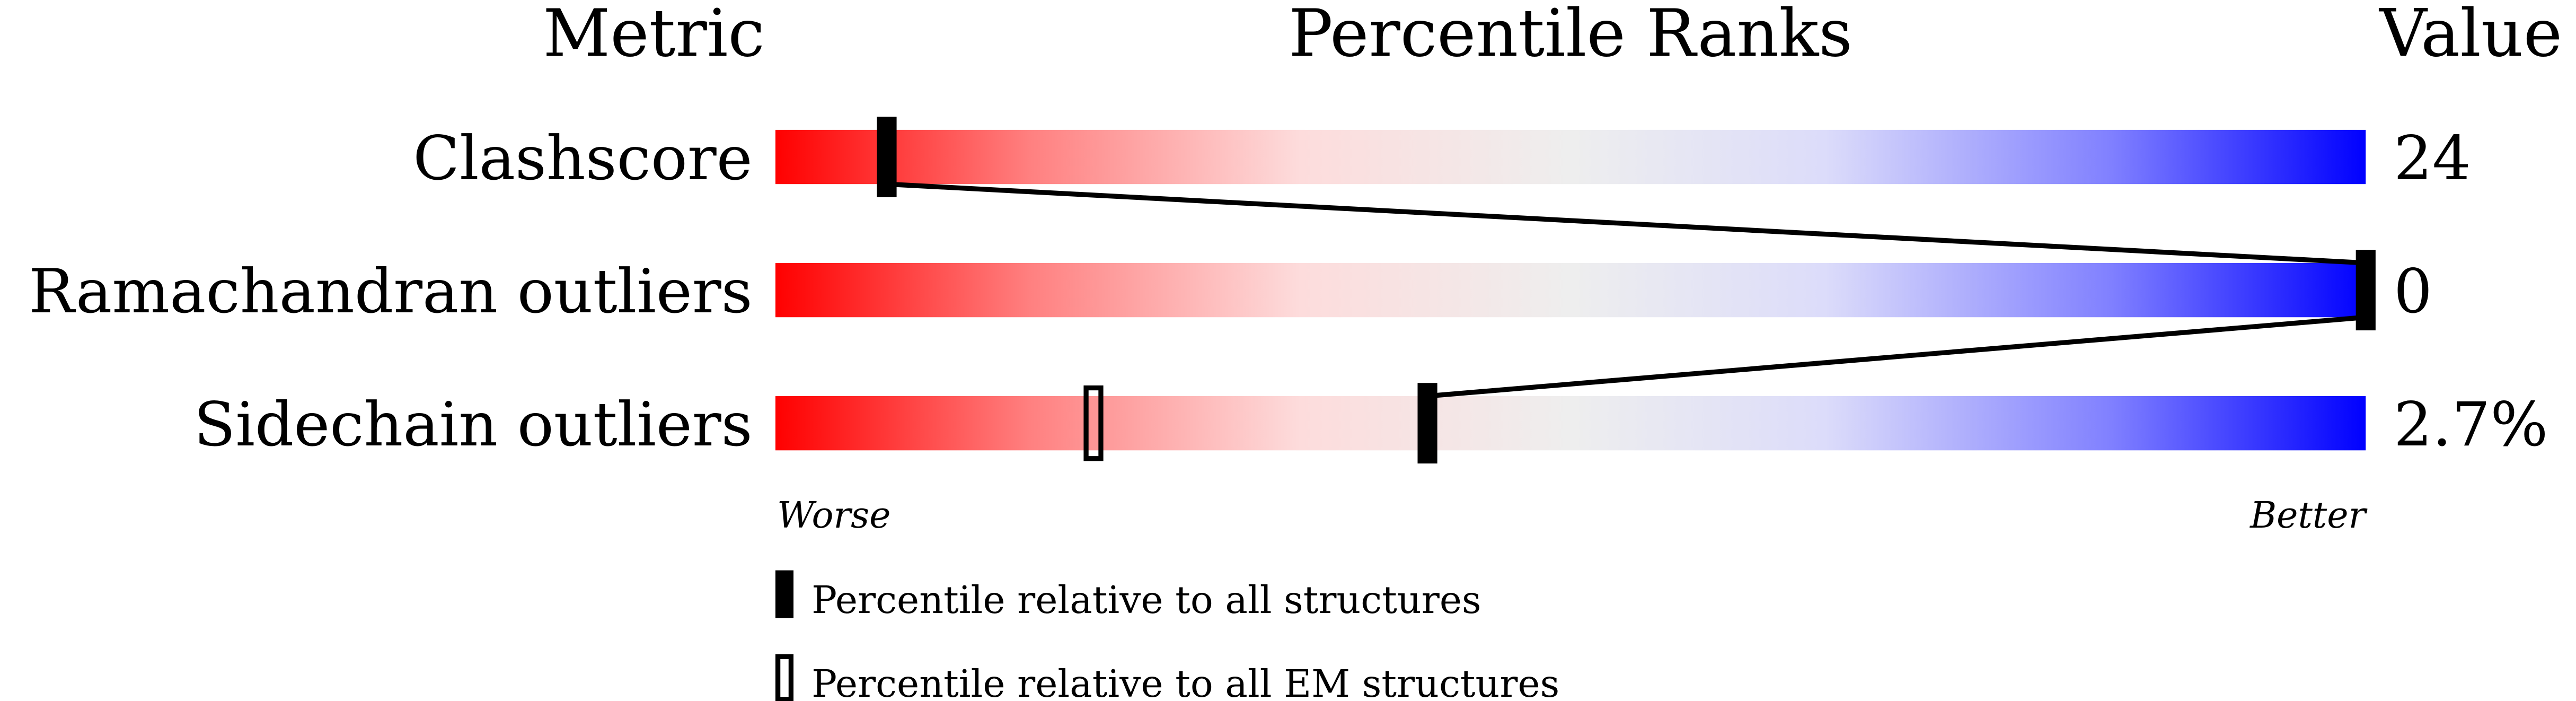 This screenshot has width=2576, height=701. What do you see at coordinates (653, 36) in the screenshot?
I see `header-metric: Metric` at bounding box center [653, 36].